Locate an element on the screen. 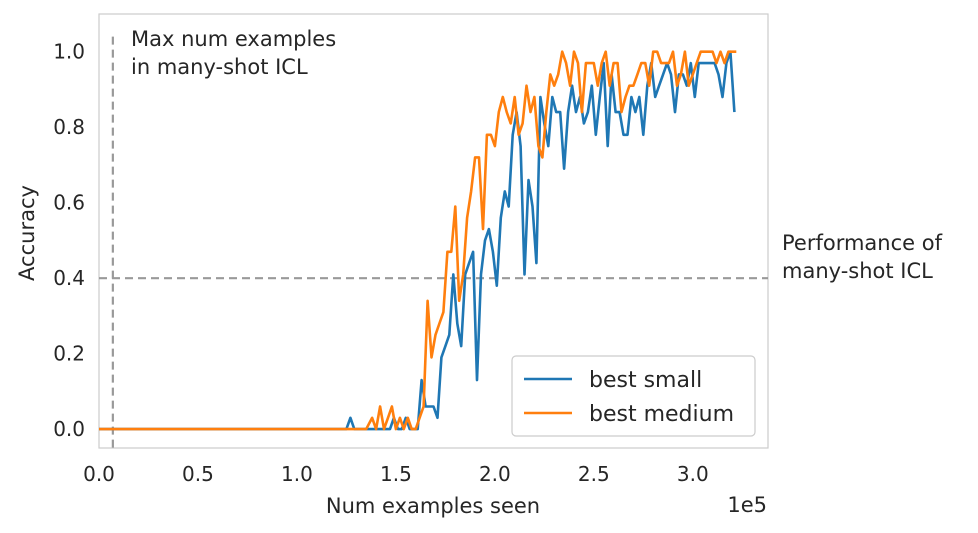 The image size is (978, 533). y-axis-label: Accuracy is located at coordinates (27, 233).